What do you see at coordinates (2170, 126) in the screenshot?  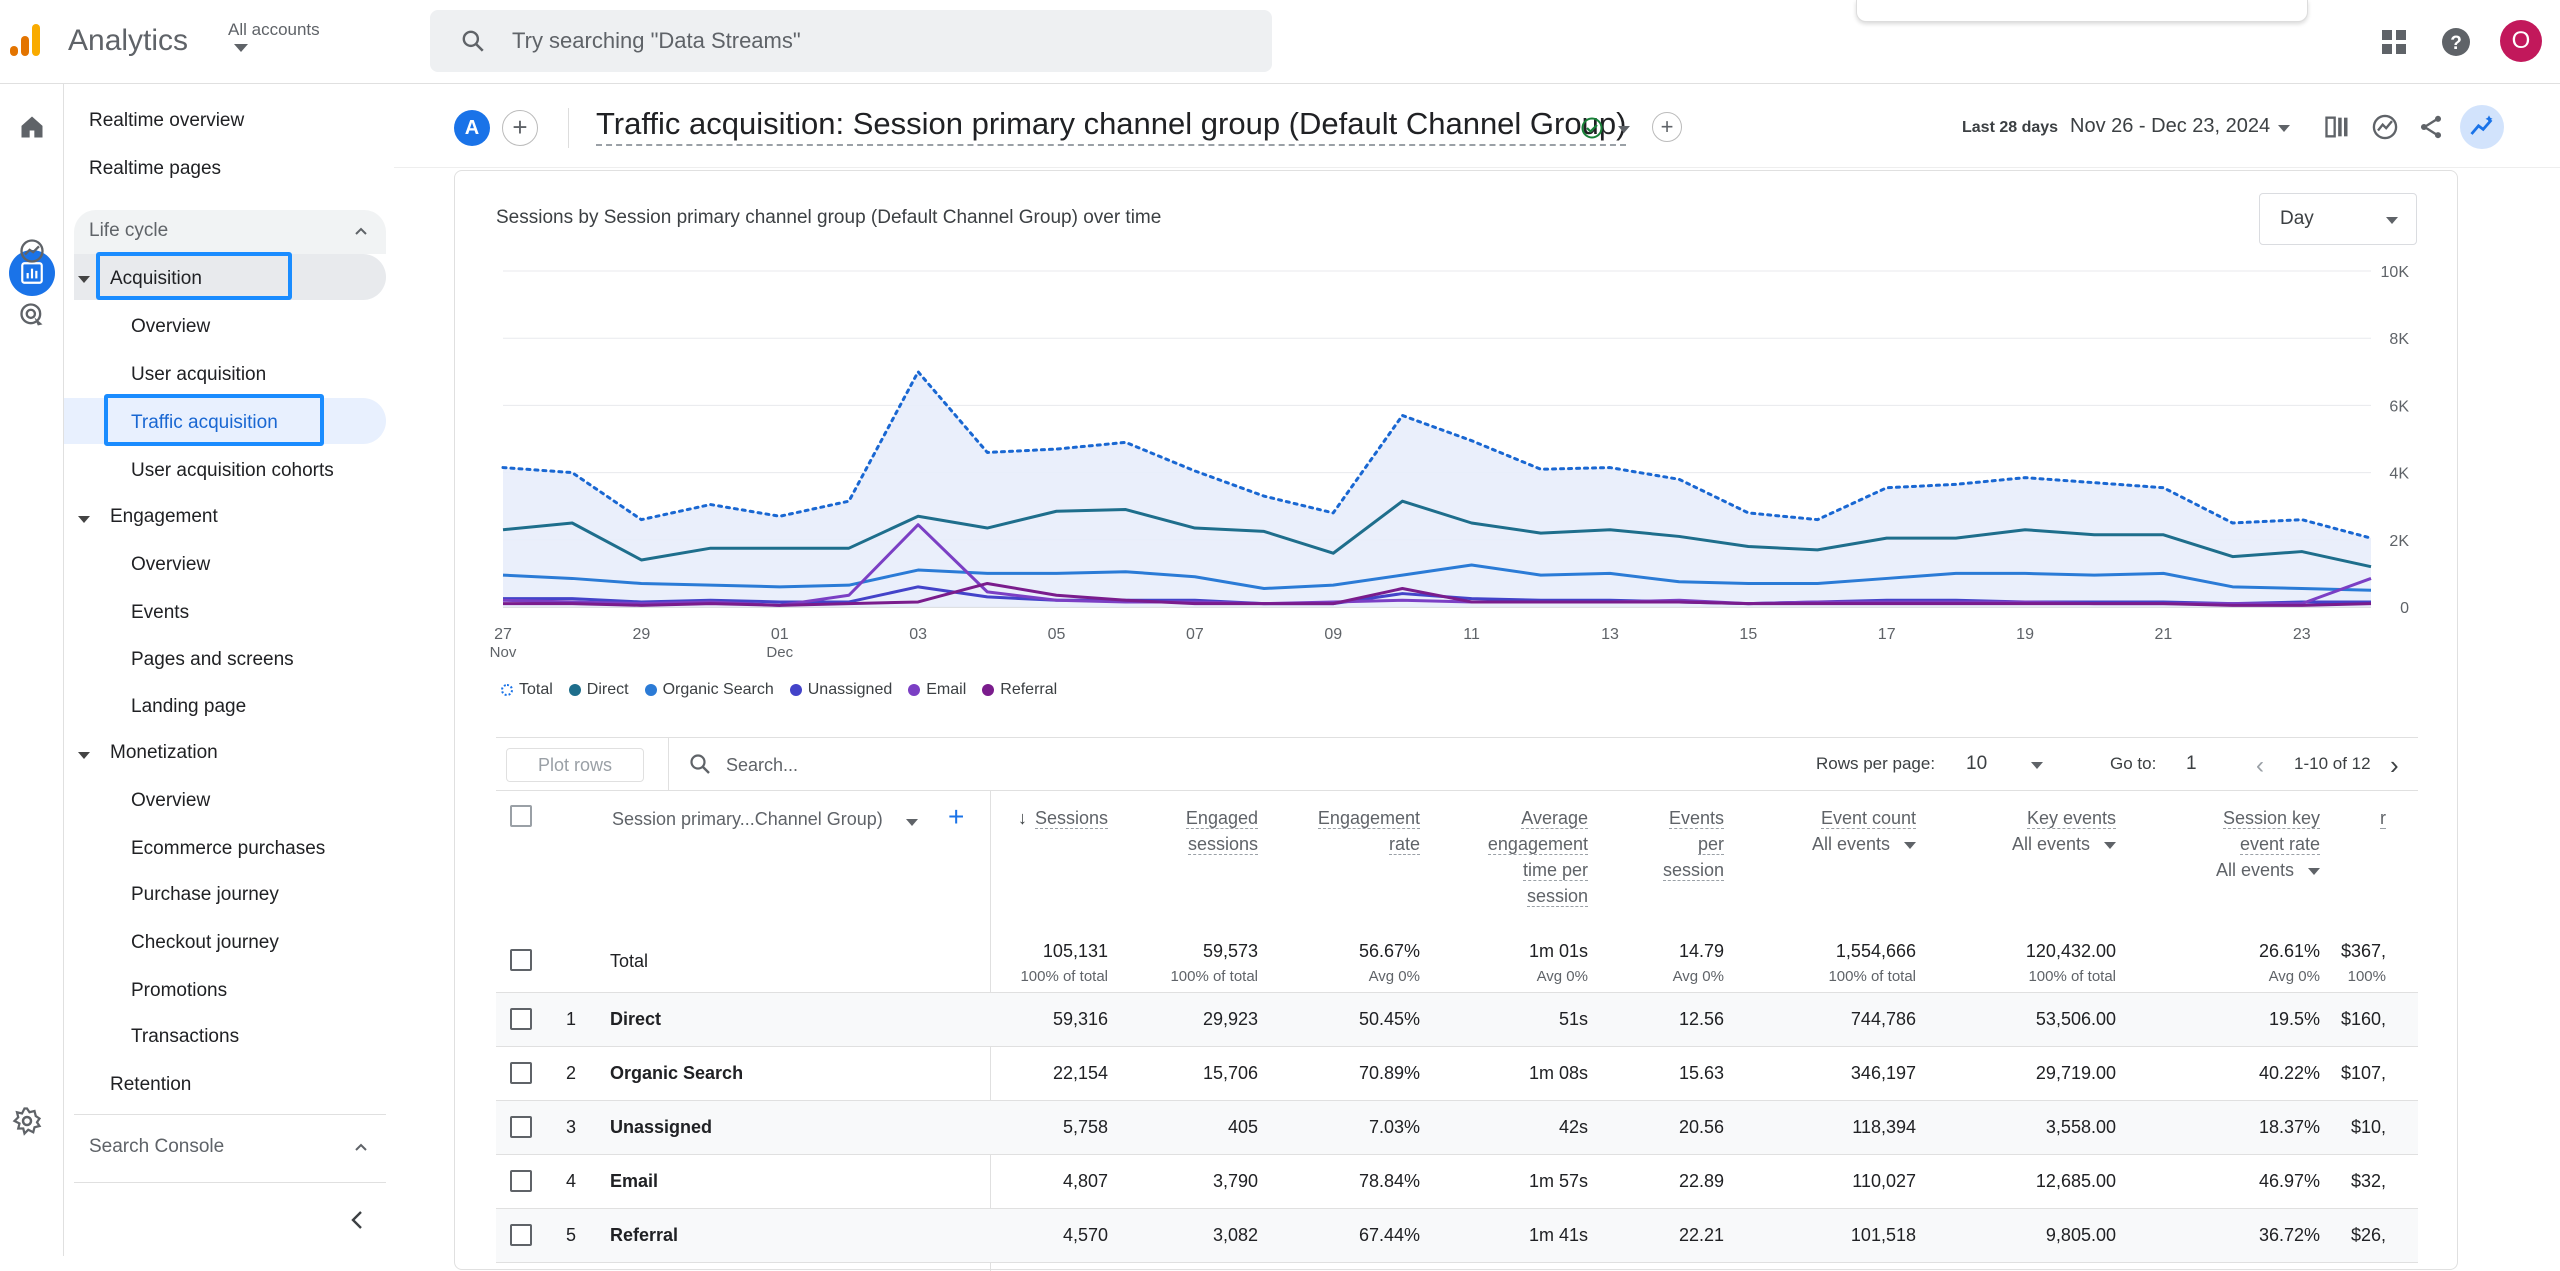 I see `date-range: Nov 26 - Dec 23, 2024` at bounding box center [2170, 126].